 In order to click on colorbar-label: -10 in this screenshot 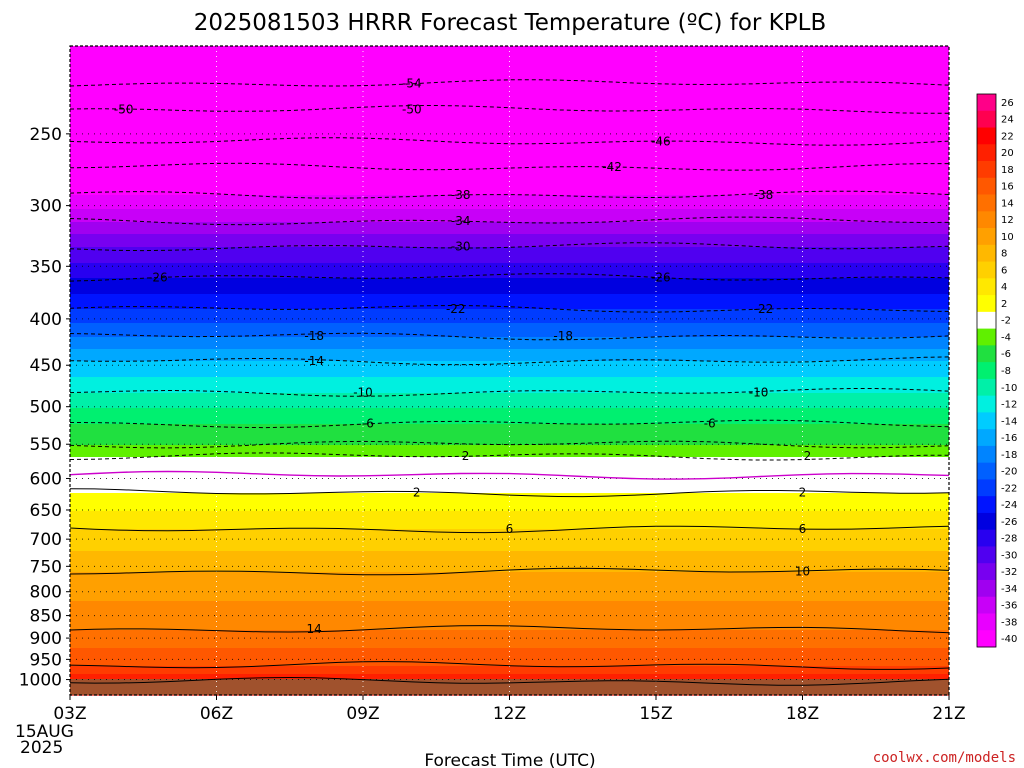, I will do `click(1009, 388)`.